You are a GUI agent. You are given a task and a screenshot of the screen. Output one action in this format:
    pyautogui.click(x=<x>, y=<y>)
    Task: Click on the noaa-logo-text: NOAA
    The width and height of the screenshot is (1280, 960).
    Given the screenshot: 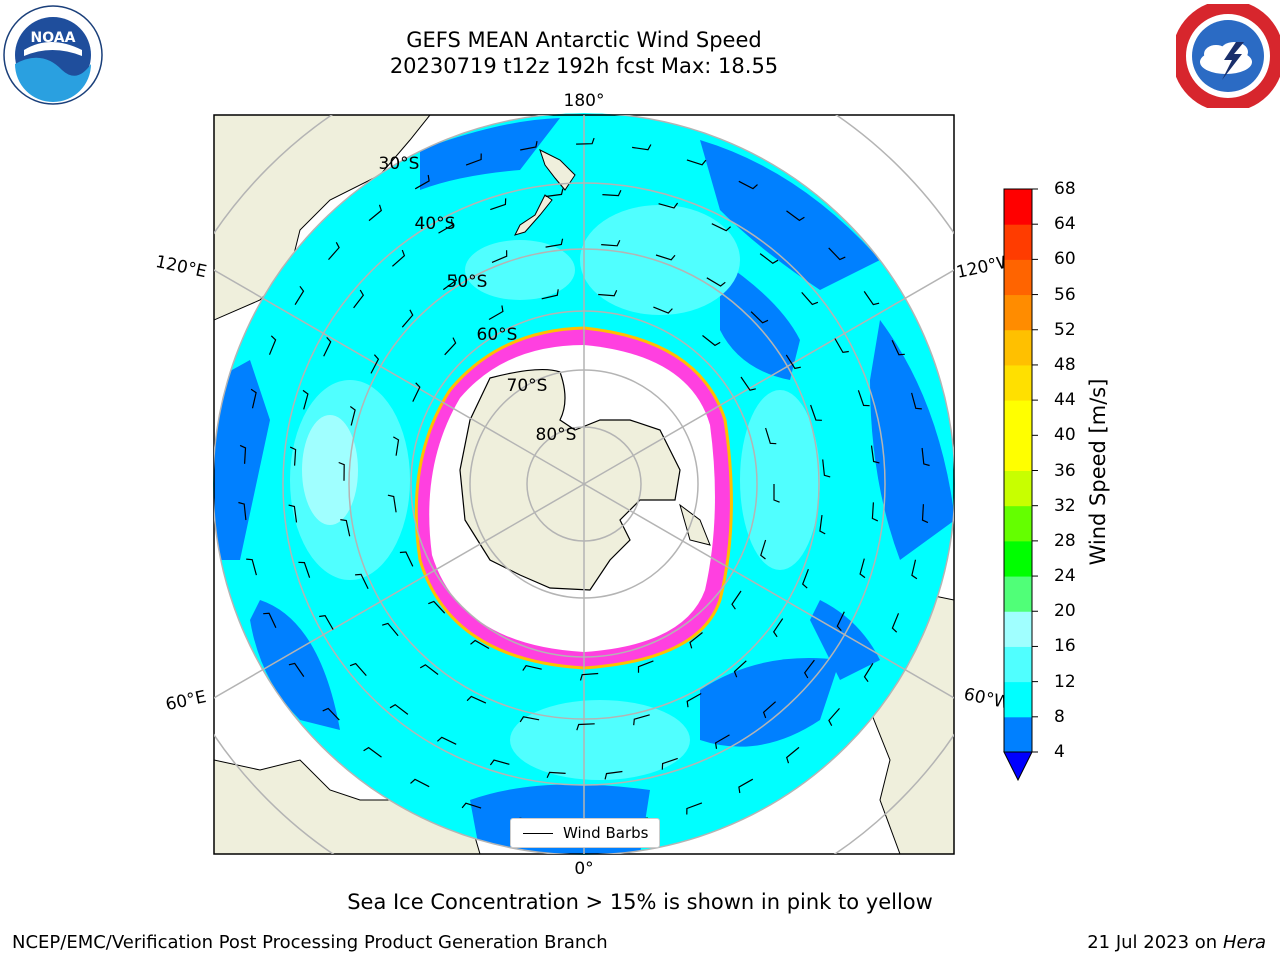 What is the action you would take?
    pyautogui.click(x=53, y=38)
    